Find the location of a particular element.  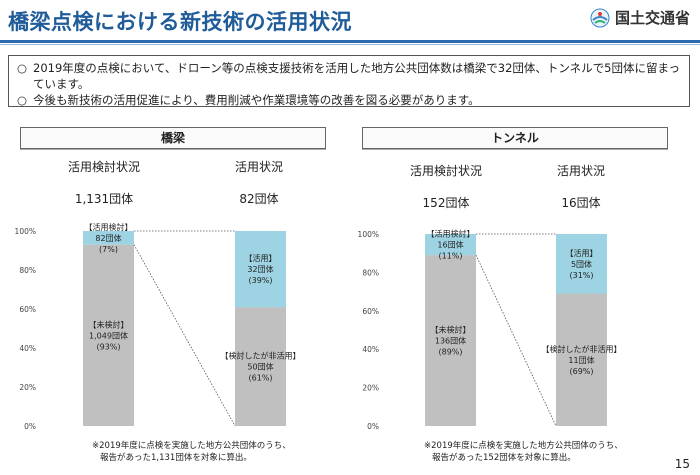

data-label: 50団体 is located at coordinates (260, 367).